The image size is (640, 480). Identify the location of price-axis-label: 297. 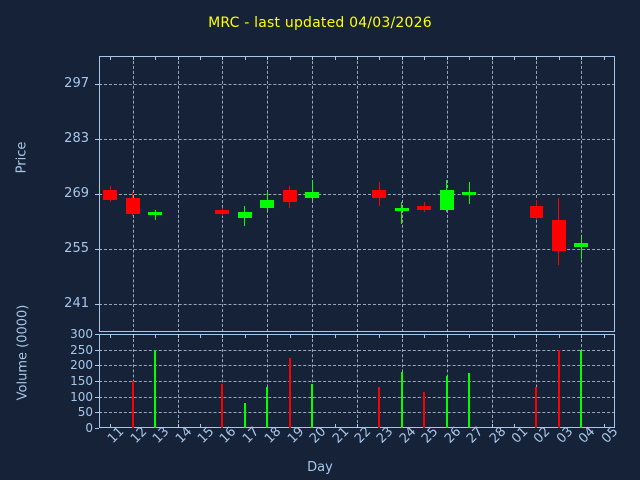
(76, 83).